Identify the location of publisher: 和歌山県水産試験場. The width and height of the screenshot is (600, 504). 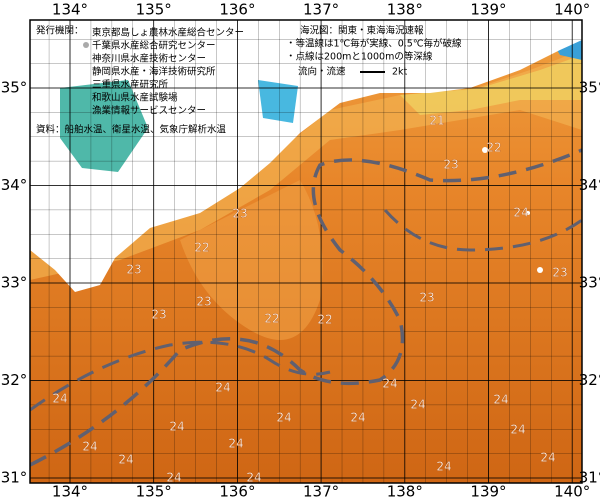
(135, 98).